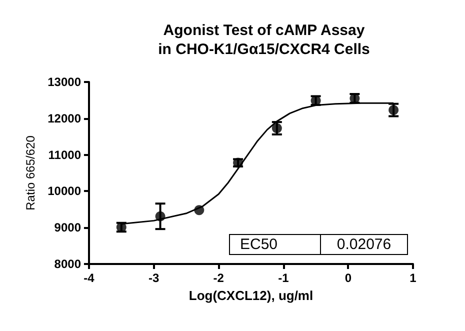  I want to click on x-tick-label: 0, so click(348, 278).